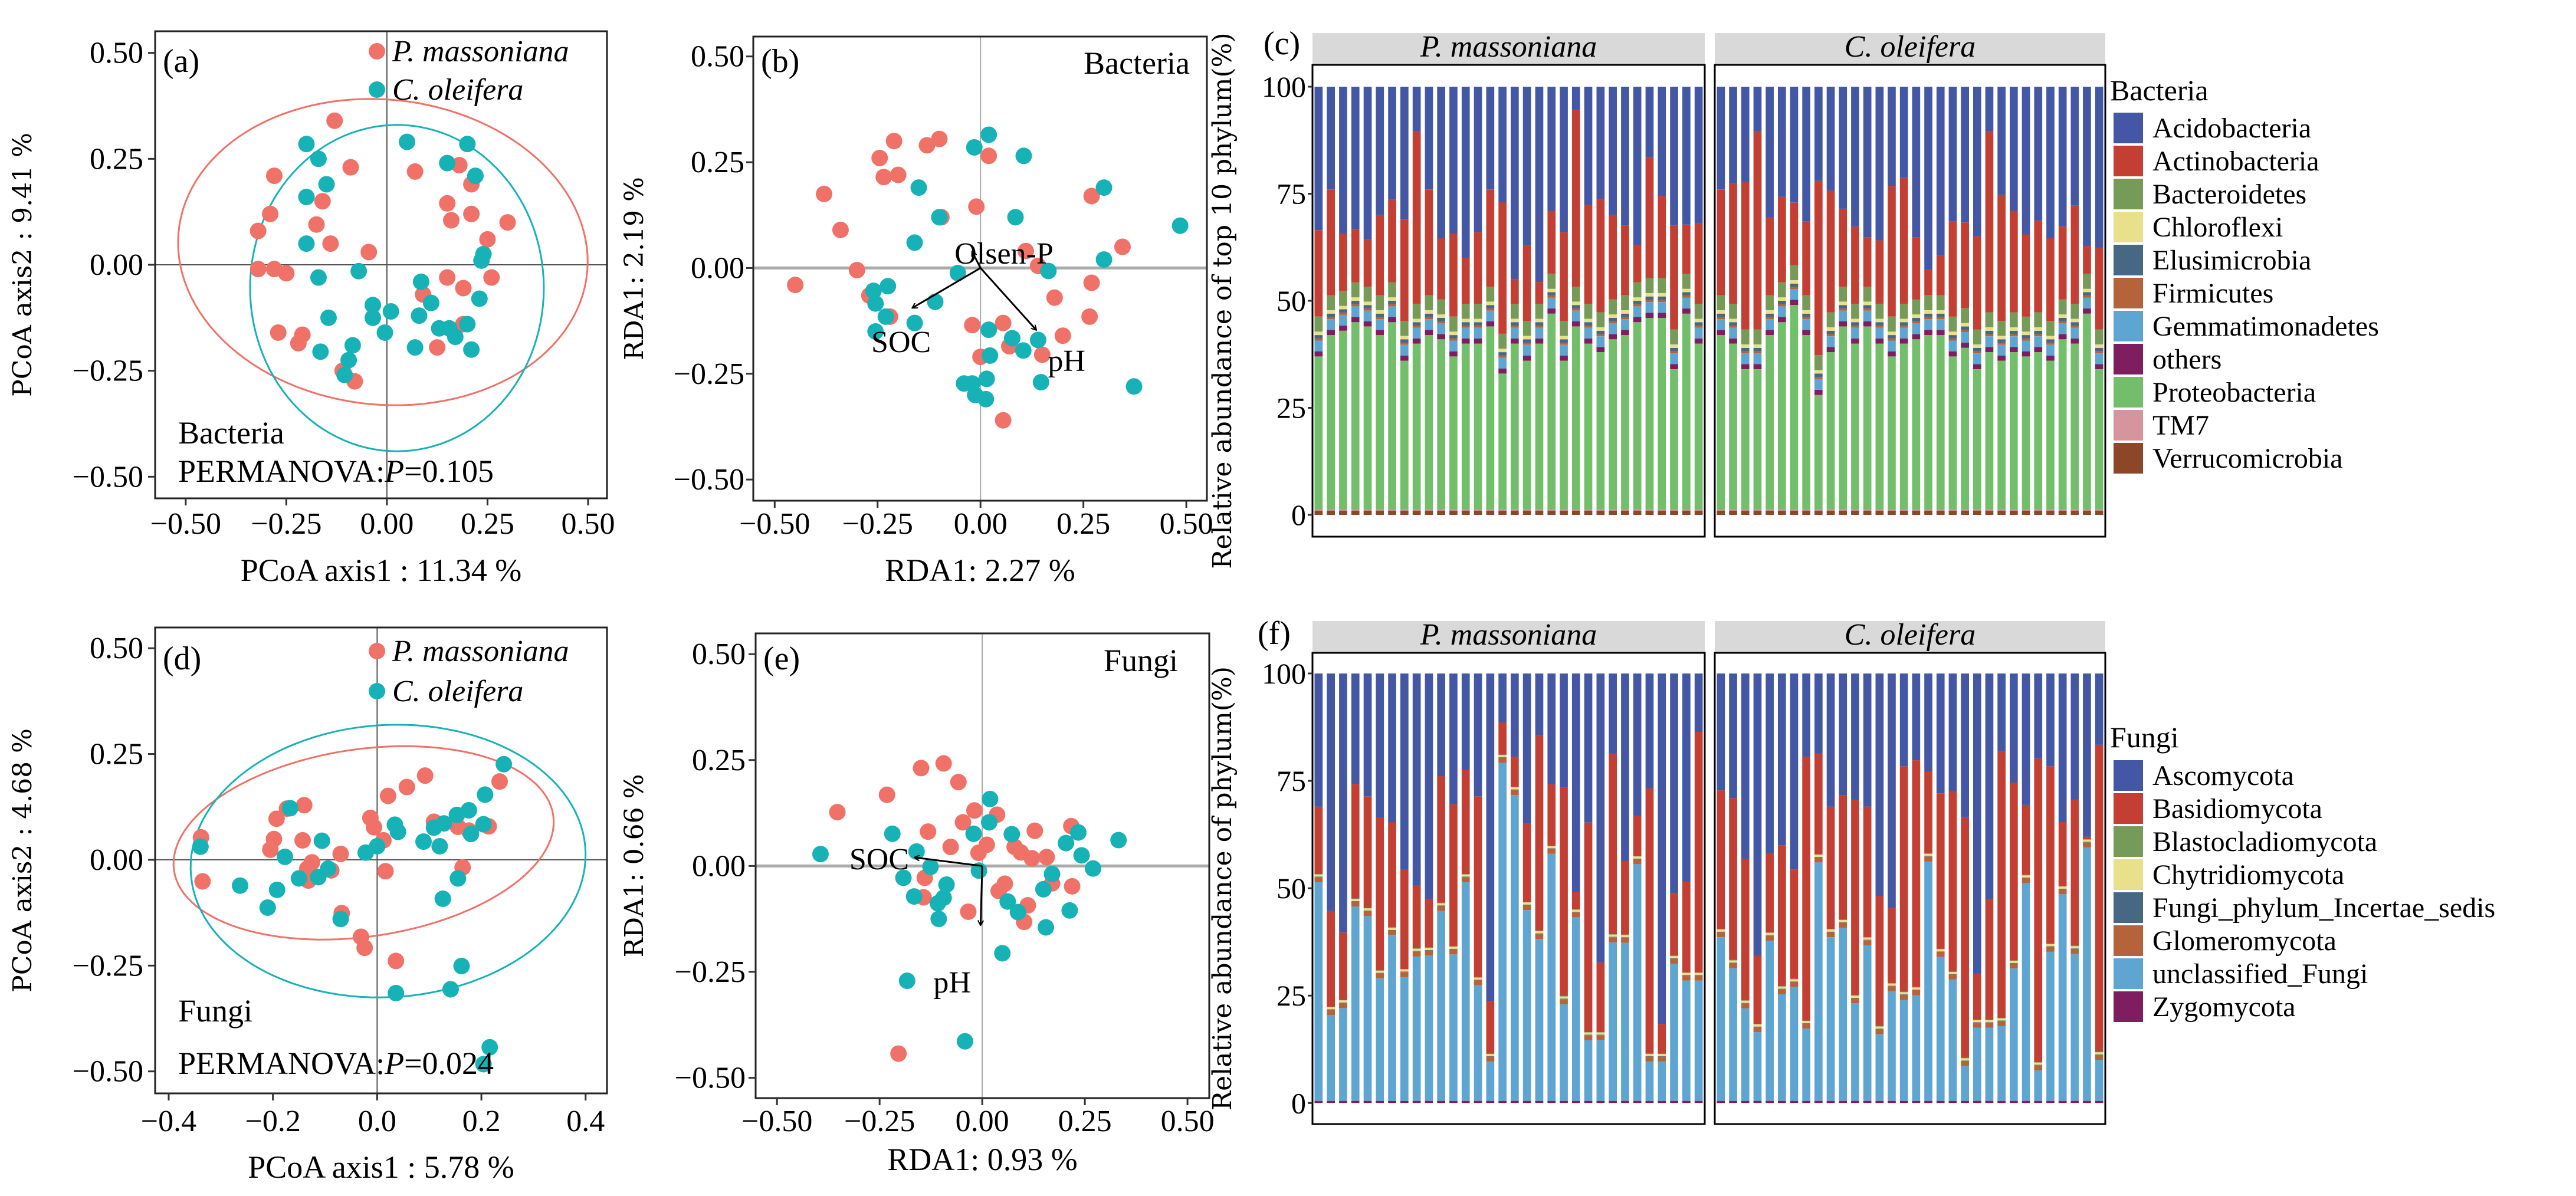 The width and height of the screenshot is (2576, 1196). Describe the element at coordinates (1508, 635) in the screenshot. I see `facet-strip-label: P. massoniana` at that location.